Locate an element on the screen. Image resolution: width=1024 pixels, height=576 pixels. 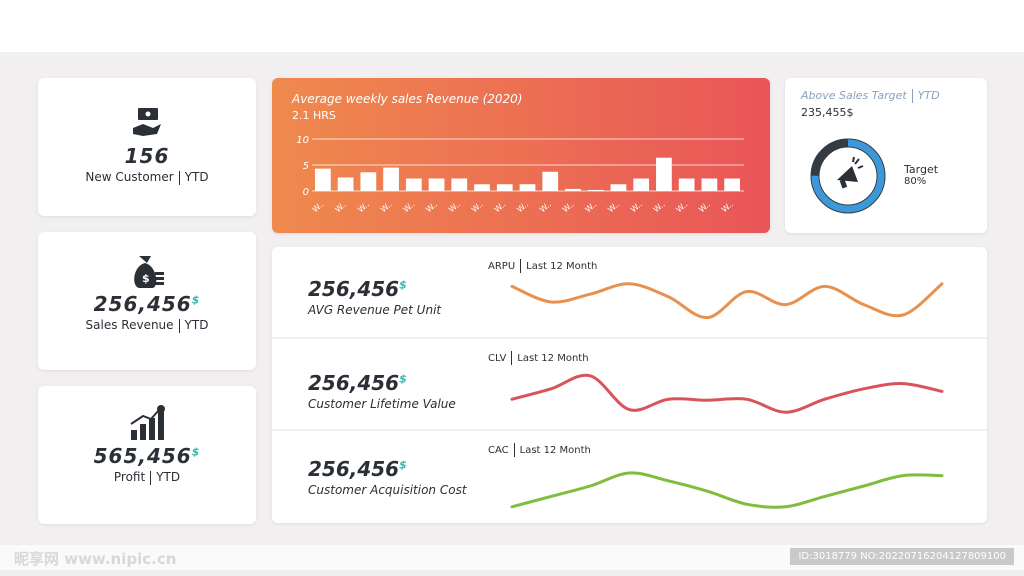
kpi-value: 156 is located at coordinates (147, 156).